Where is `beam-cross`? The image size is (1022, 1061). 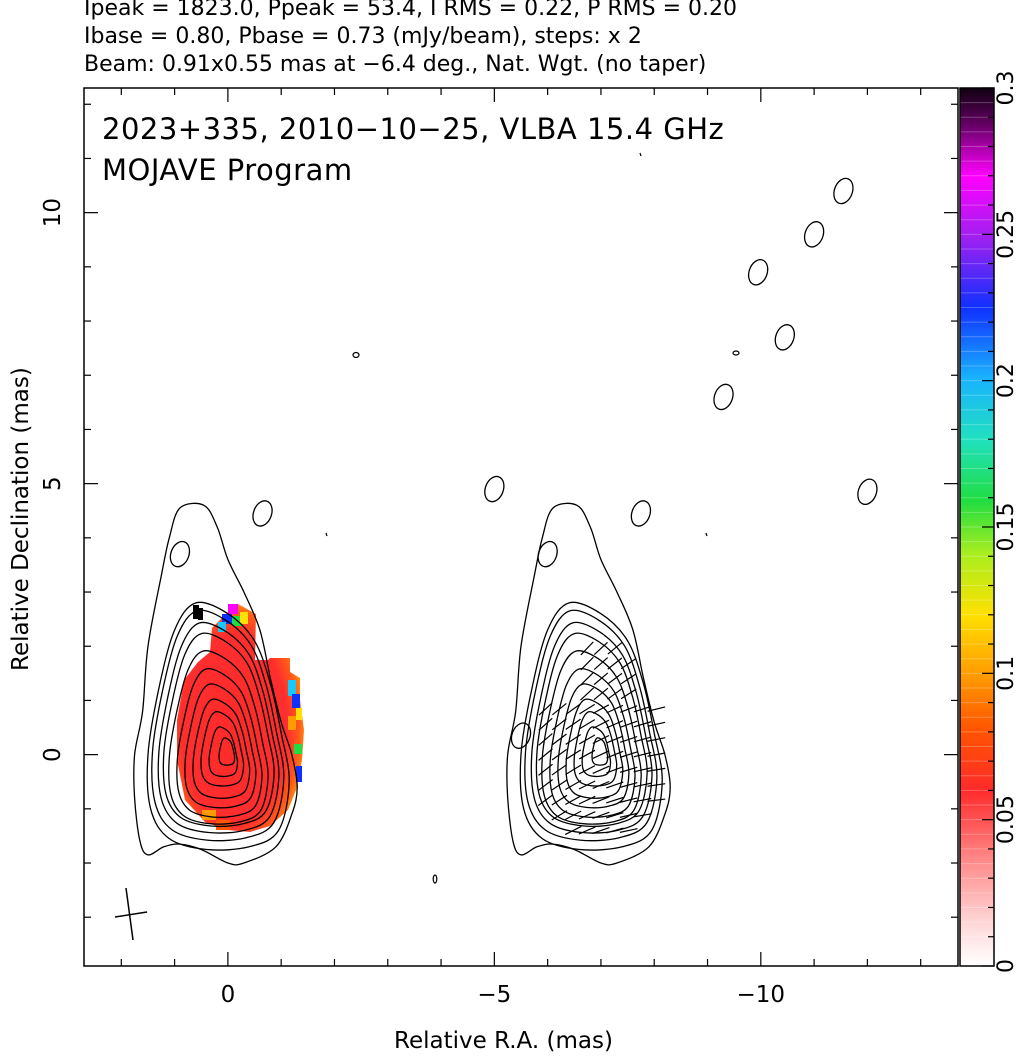 beam-cross is located at coordinates (131, 914).